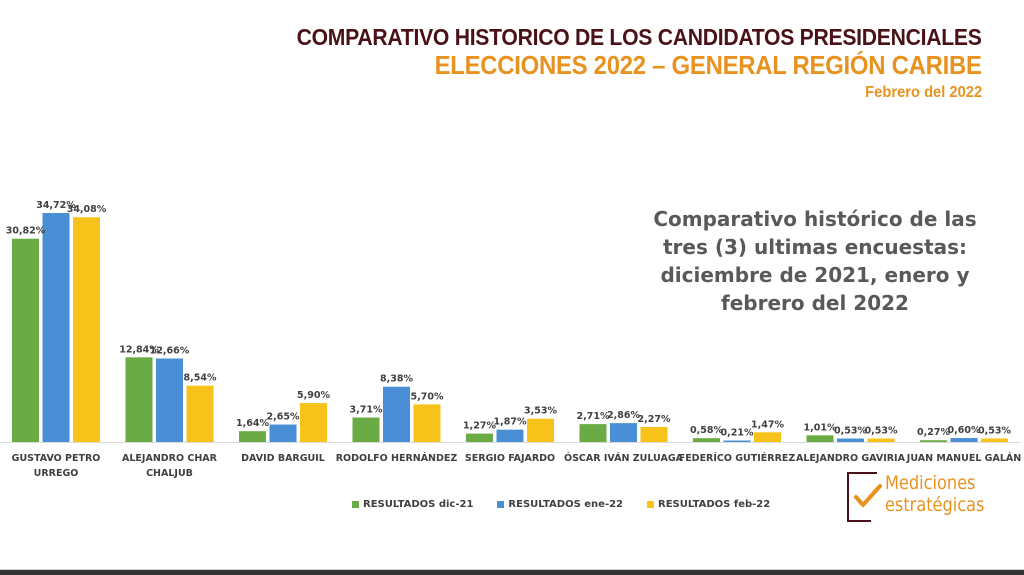 This screenshot has height=575, width=1024. I want to click on data-label: 1,87%, so click(510, 422).